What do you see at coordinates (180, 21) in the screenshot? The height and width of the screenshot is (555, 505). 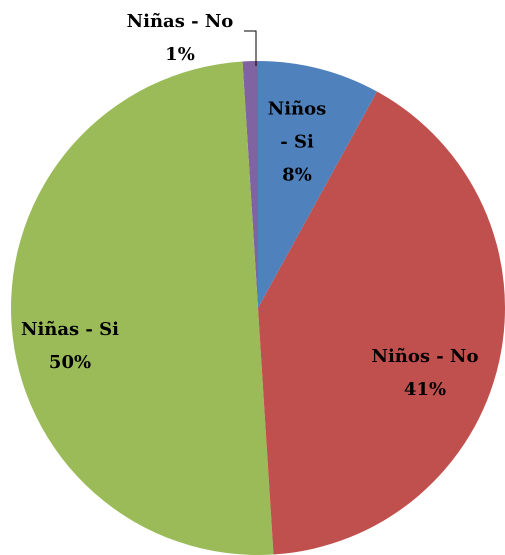 I see `label-name: Niñas - No` at bounding box center [180, 21].